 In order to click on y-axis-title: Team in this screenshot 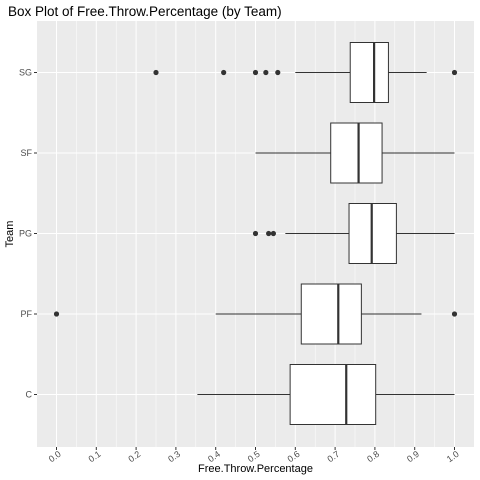, I will do `click(10, 234)`.